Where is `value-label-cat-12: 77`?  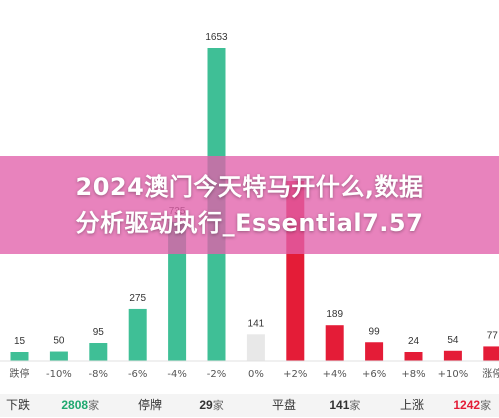 value-label-cat-12: 77 is located at coordinates (493, 335).